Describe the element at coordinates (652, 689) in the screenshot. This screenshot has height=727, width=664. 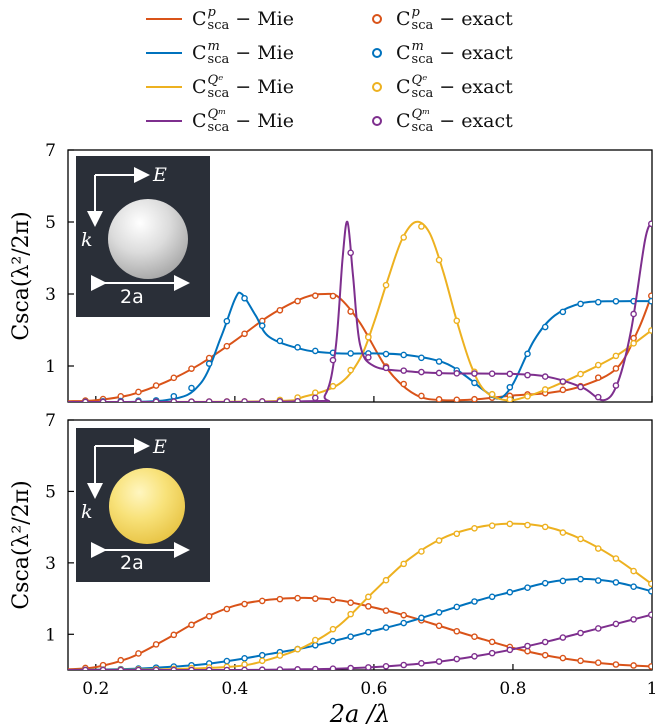
I see `x-tick-label: 1` at that location.